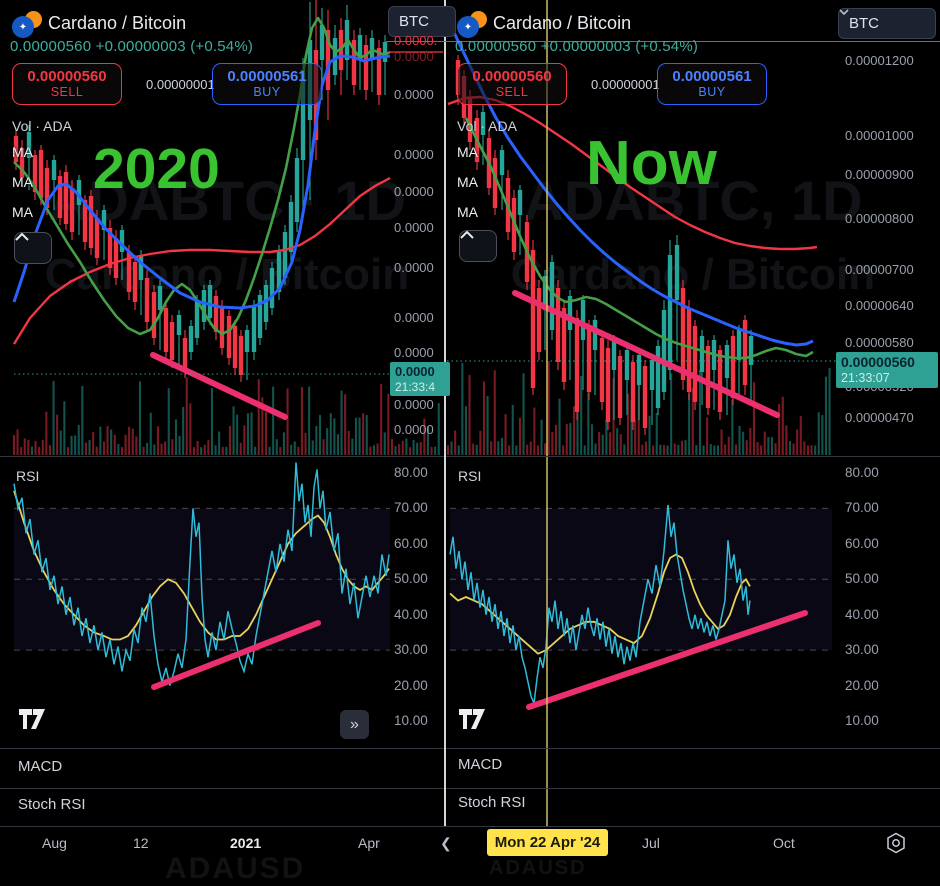 This screenshot has height=886, width=940. I want to click on divider-macd-stoch, so click(470, 788).